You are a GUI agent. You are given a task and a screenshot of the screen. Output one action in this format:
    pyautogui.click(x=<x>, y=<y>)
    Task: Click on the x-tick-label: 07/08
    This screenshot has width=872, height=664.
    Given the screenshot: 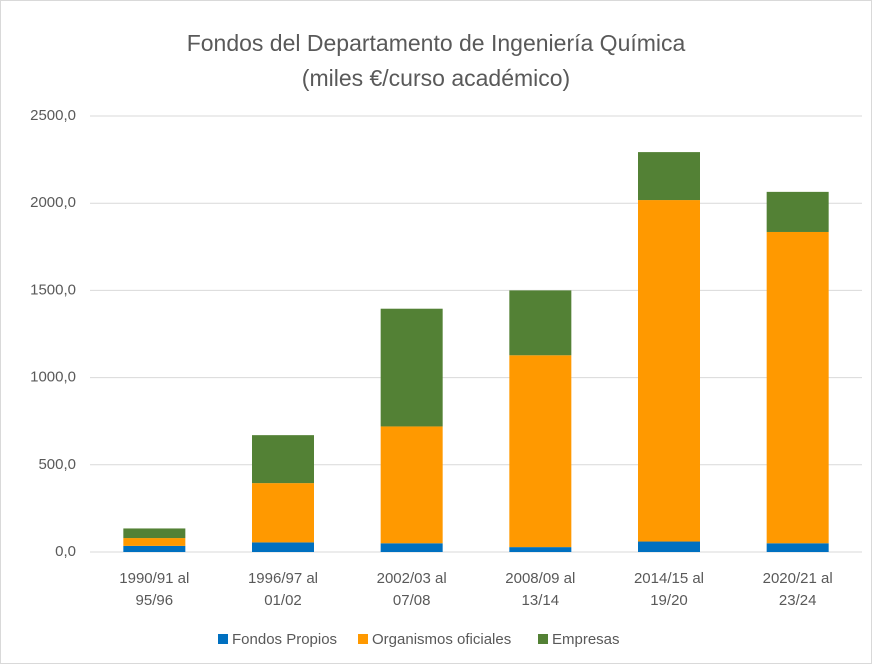 What is the action you would take?
    pyautogui.click(x=412, y=600)
    